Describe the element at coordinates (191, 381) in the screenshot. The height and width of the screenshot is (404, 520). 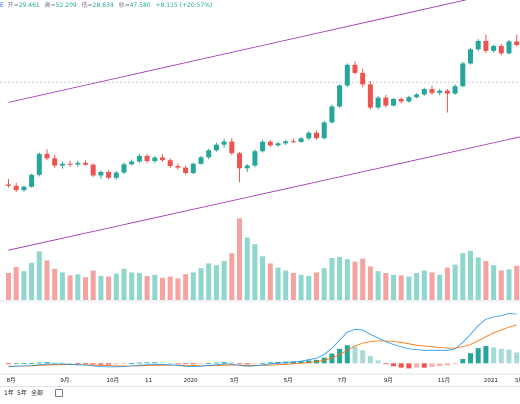
I see `time-axis-label: 2020` at that location.